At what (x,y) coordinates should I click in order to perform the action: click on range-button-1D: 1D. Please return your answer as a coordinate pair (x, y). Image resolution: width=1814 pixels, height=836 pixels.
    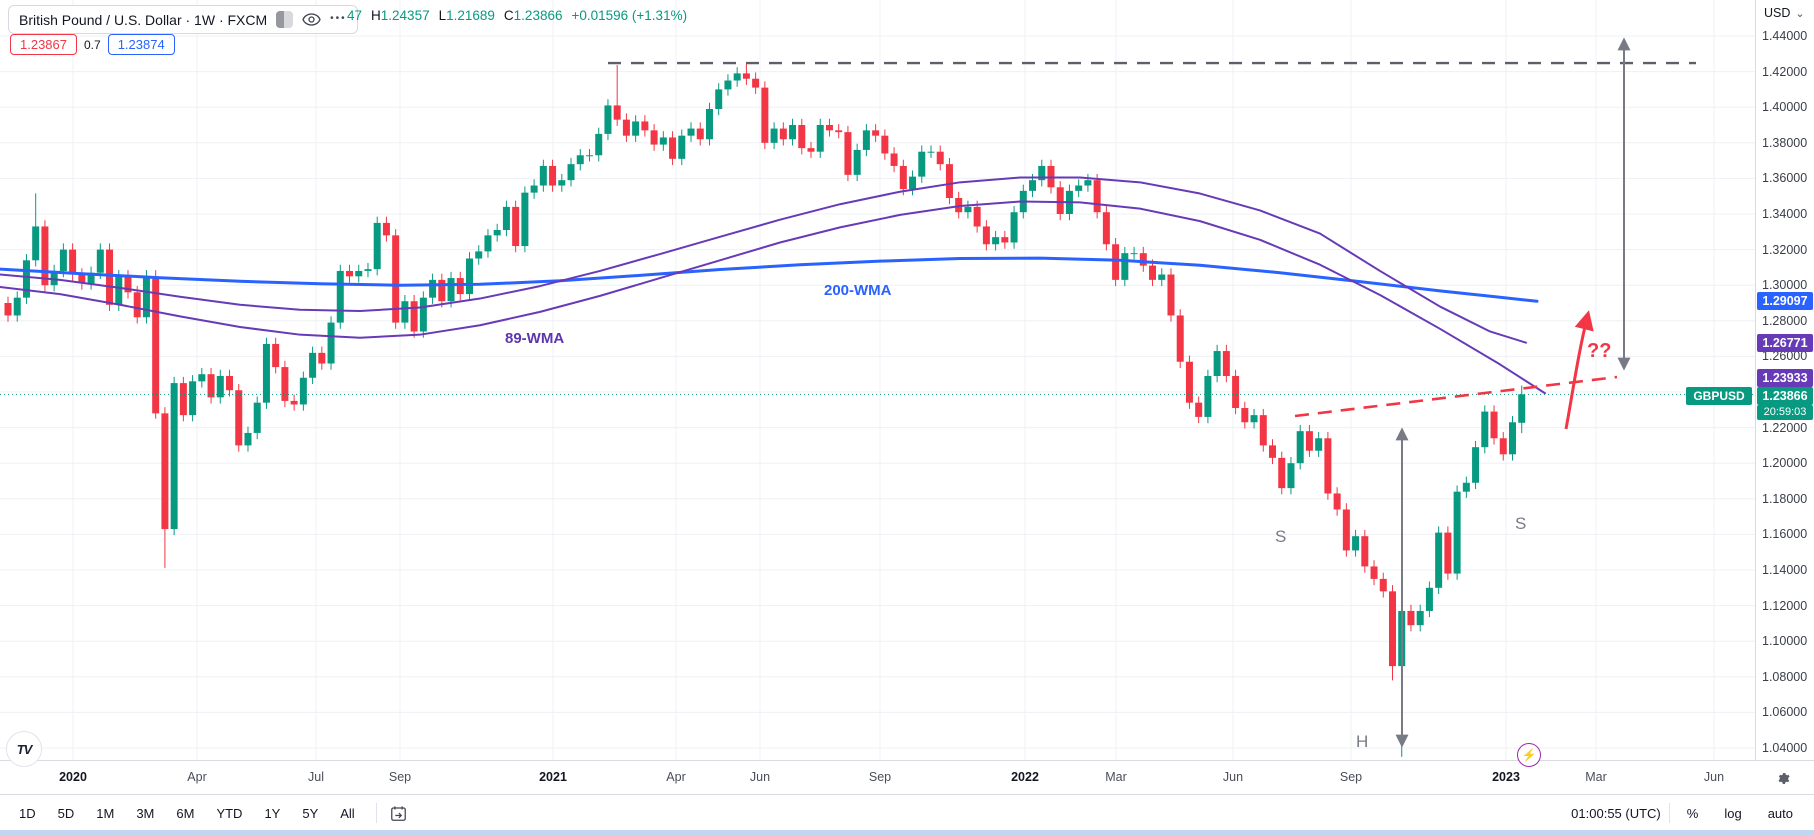
    Looking at the image, I should click on (27, 813).